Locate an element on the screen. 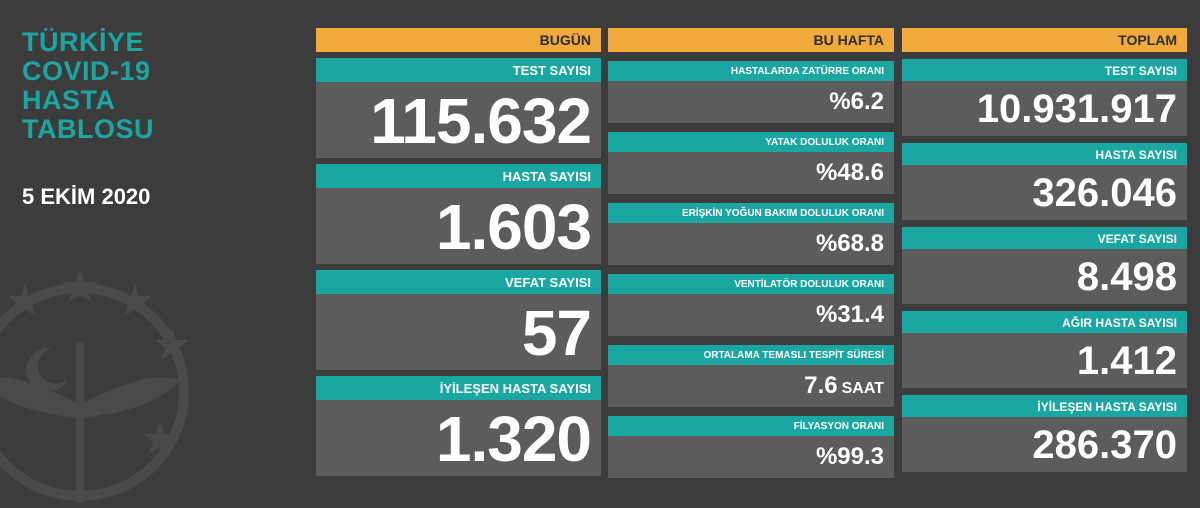 This screenshot has height=508, width=1200. rate-card: ERİŞKİN YOĞUN BAKIM DOLULUK ORANI %68.8 is located at coordinates (751, 234).